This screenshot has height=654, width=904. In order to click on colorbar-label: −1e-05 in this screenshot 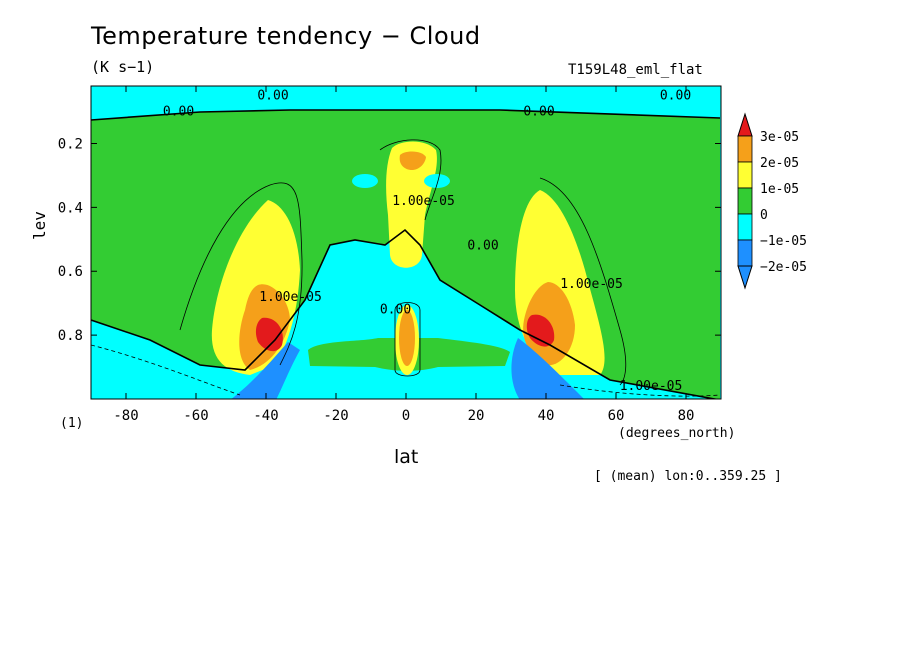, I will do `click(783, 241)`.